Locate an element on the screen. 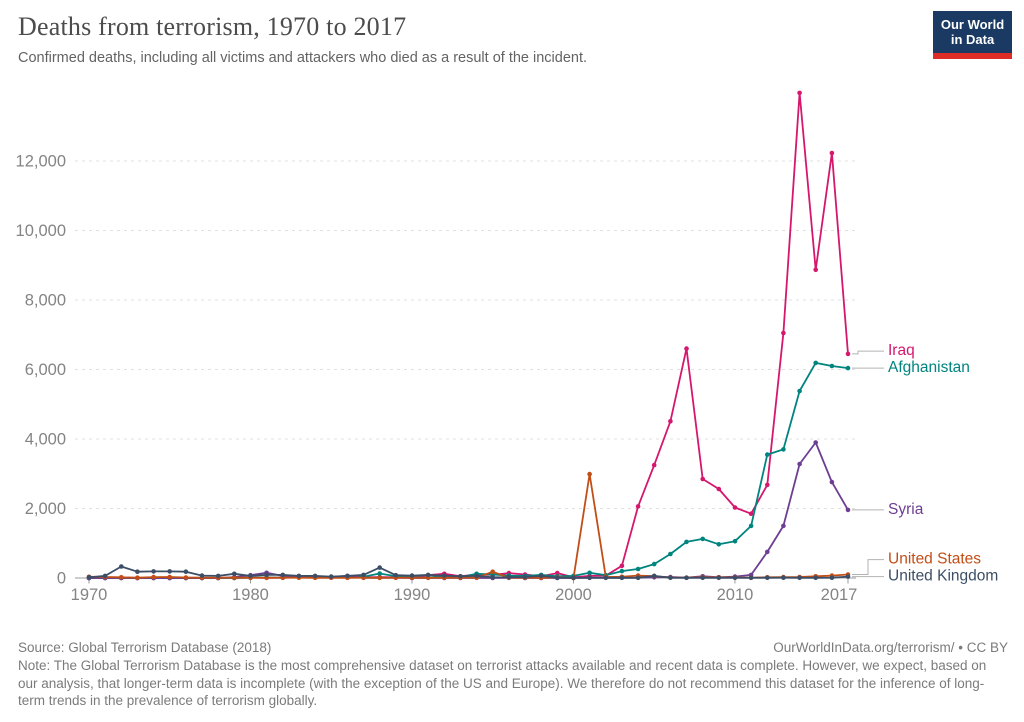 This screenshot has width=1024, height=722. source-text: Source: Global Terrorism Database (2018) is located at coordinates (145, 647).